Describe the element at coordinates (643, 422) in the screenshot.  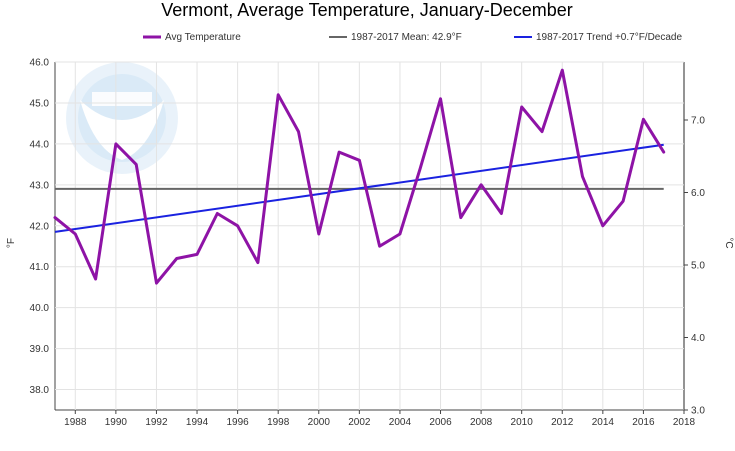
I see `x-tick-label: 2016` at that location.